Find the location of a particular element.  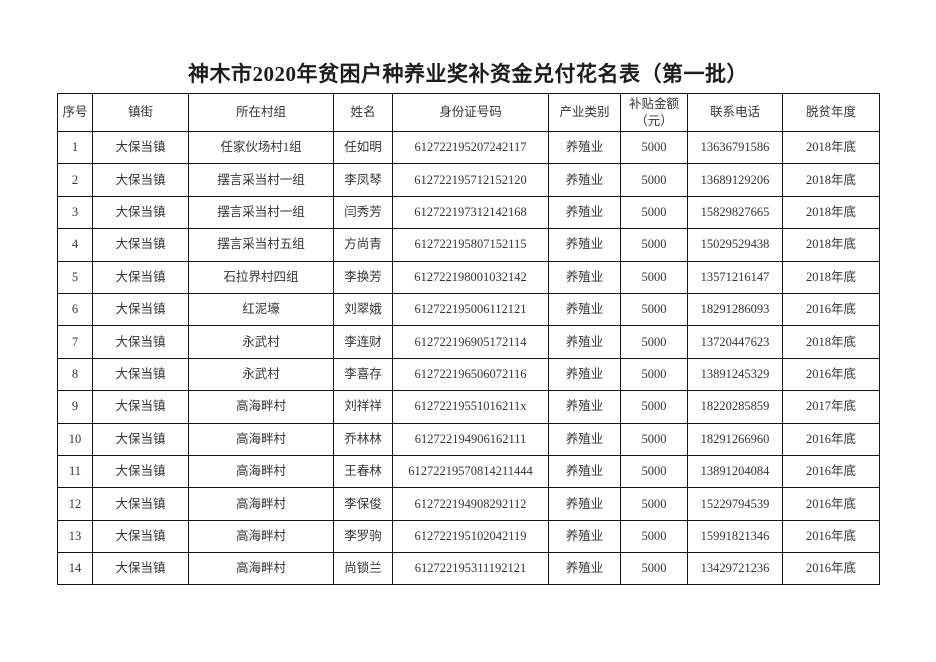

table-cell: 13571216147 is located at coordinates (735, 277).